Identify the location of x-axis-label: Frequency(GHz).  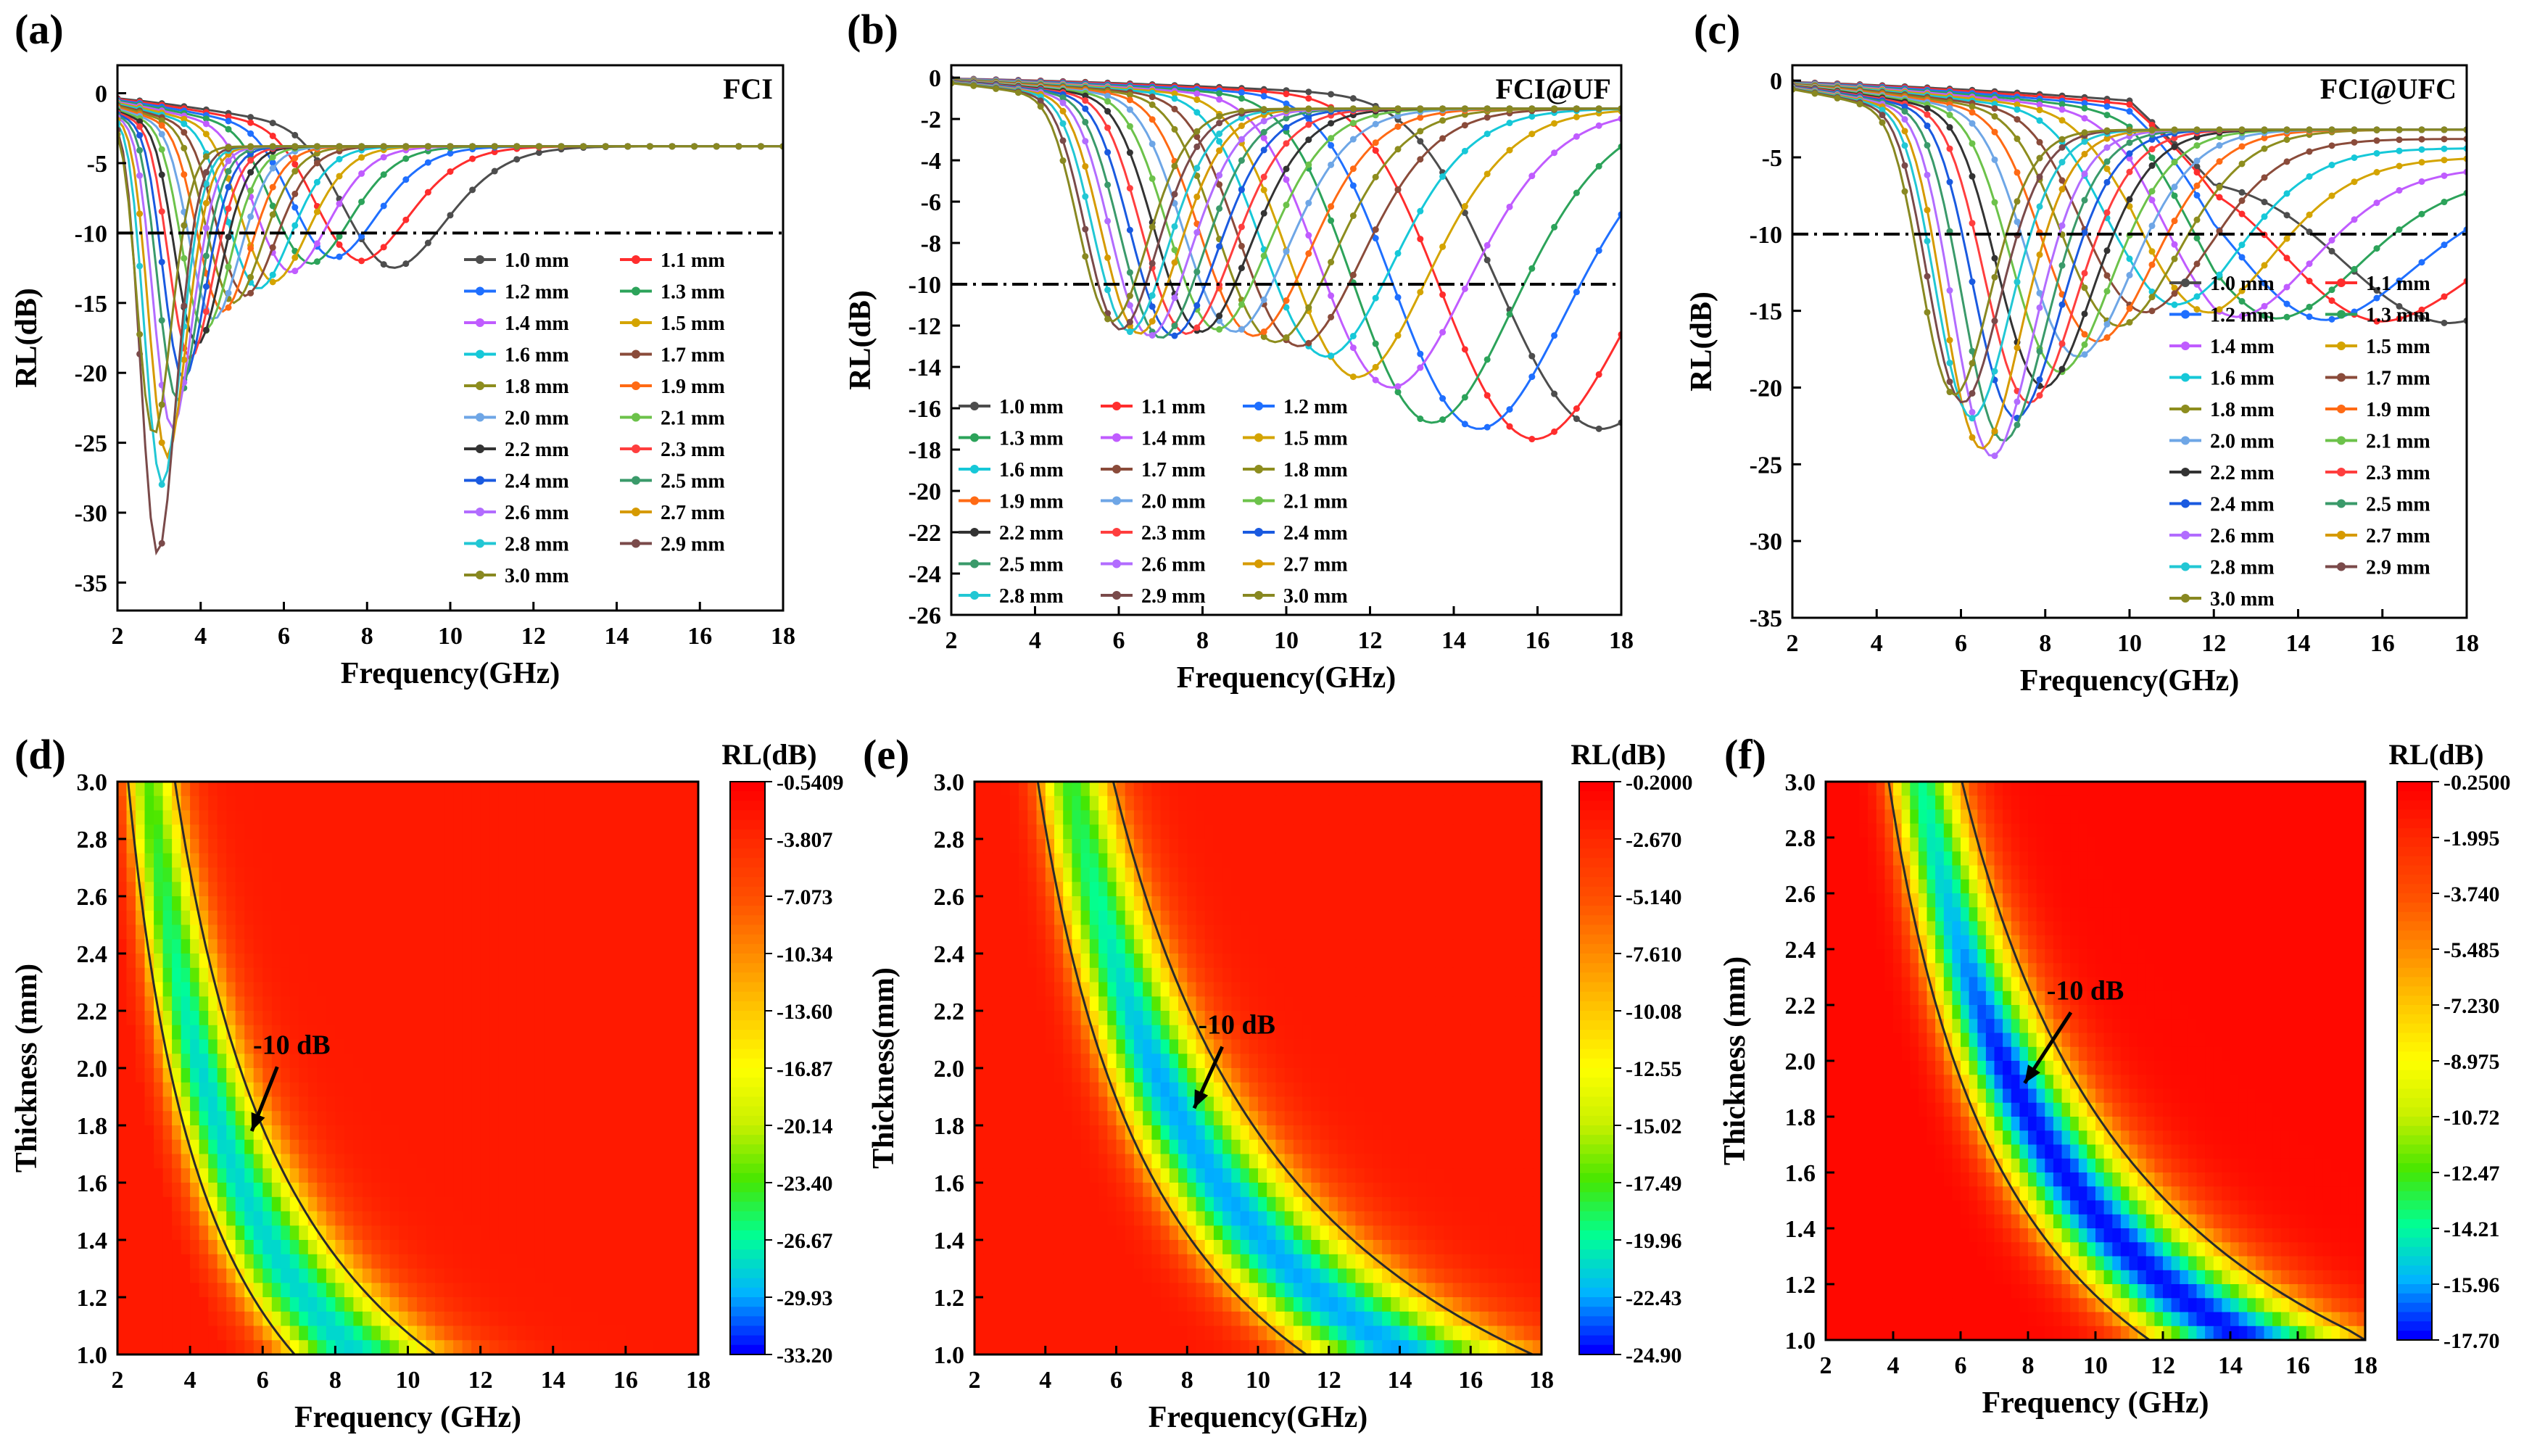
(1286, 678).